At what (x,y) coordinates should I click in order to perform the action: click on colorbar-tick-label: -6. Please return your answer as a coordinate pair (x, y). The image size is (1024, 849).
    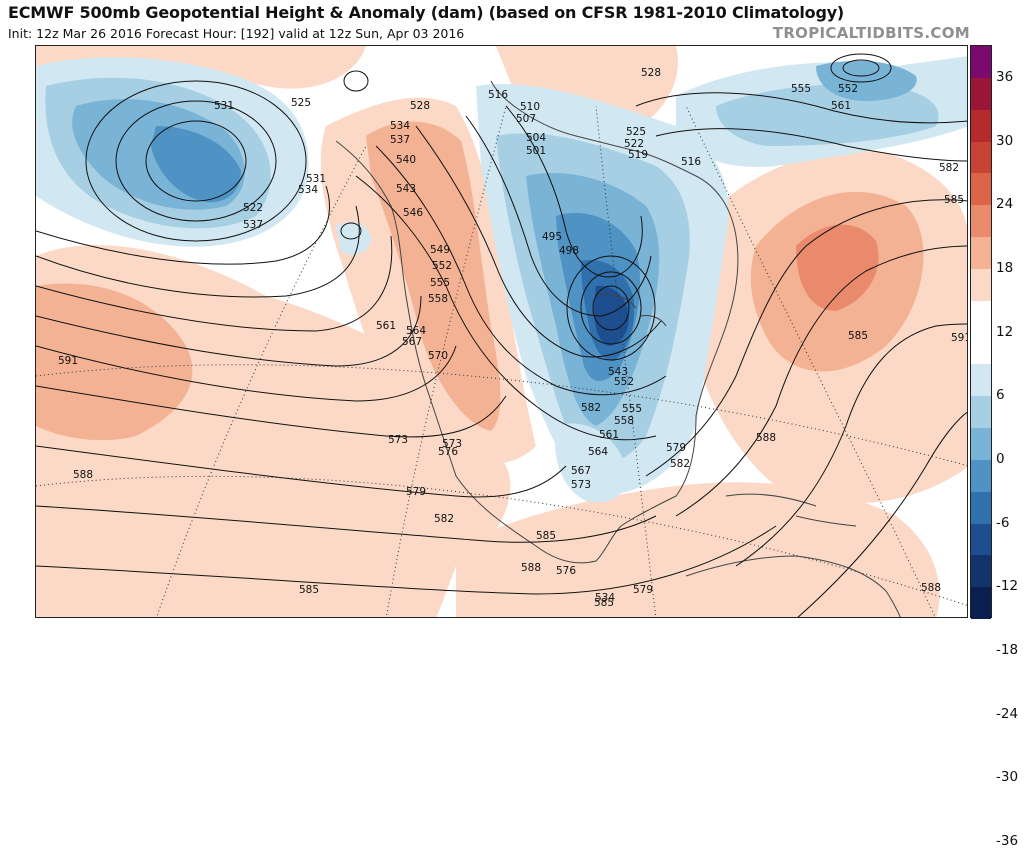
    Looking at the image, I should click on (1003, 522).